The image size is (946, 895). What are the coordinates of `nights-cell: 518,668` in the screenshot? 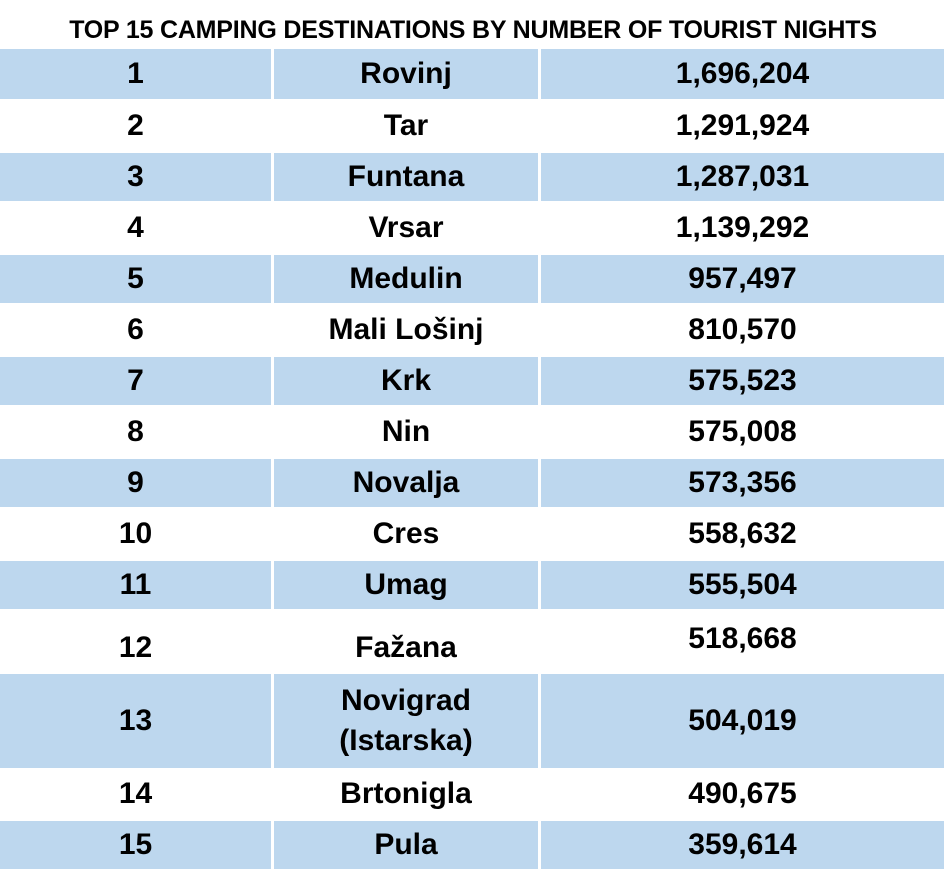 It's located at (741, 642).